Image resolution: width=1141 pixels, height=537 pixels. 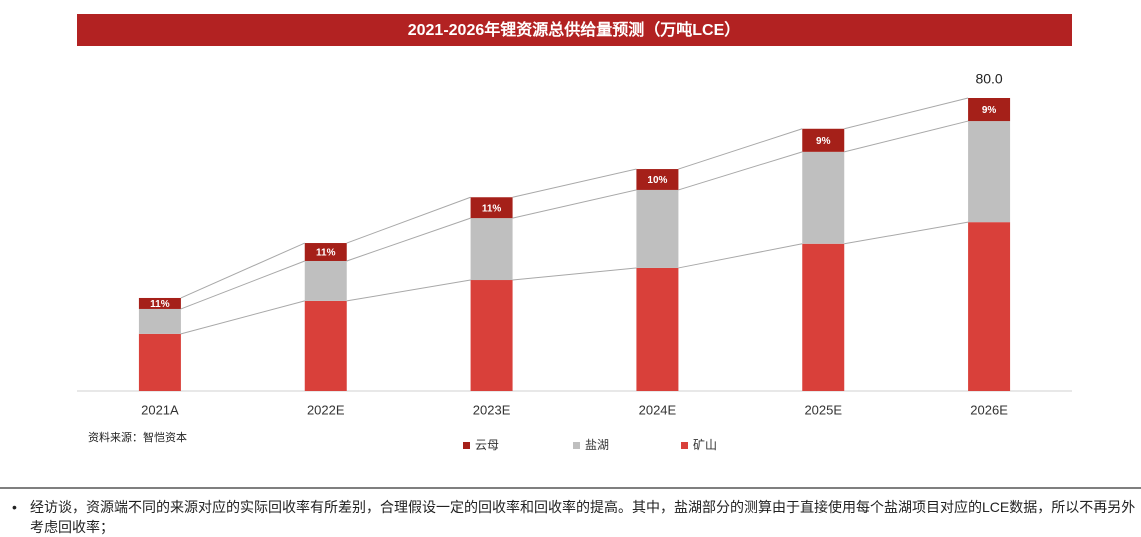 What do you see at coordinates (658, 409) in the screenshot?
I see `x-tick-label: 2024E` at bounding box center [658, 409].